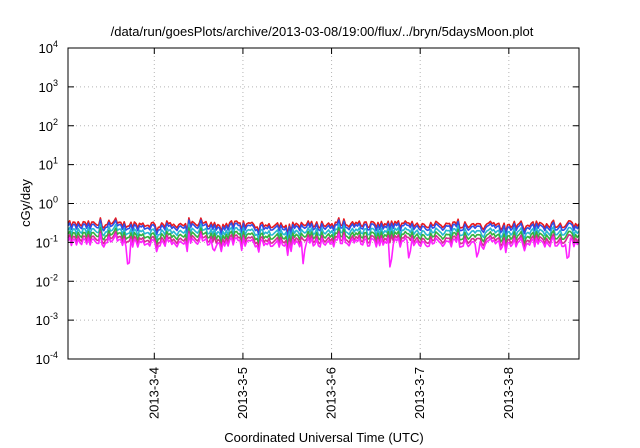 Image resolution: width=640 pixels, height=448 pixels. What do you see at coordinates (48, 203) in the screenshot?
I see `y-tick-label: 10⁰` at bounding box center [48, 203].